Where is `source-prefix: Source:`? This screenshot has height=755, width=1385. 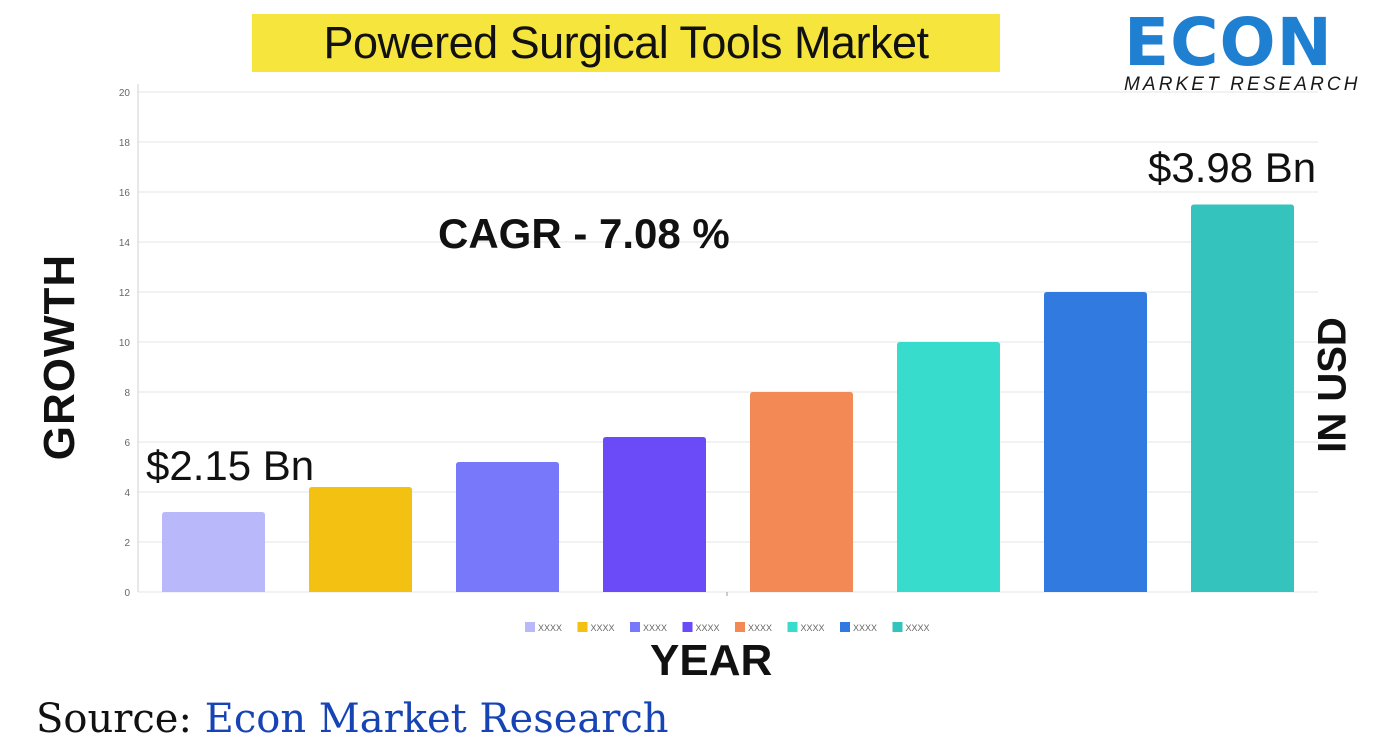 source-prefix: Source: is located at coordinates (114, 719).